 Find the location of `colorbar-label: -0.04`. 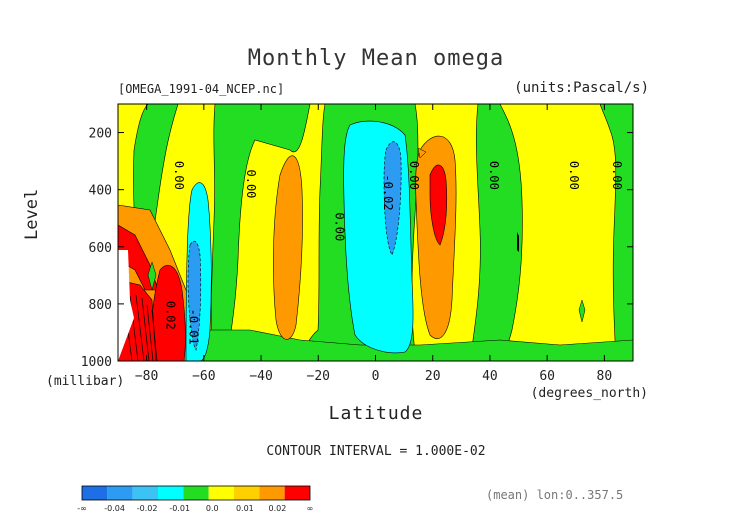

colorbar-label: -0.04 is located at coordinates (114, 508).